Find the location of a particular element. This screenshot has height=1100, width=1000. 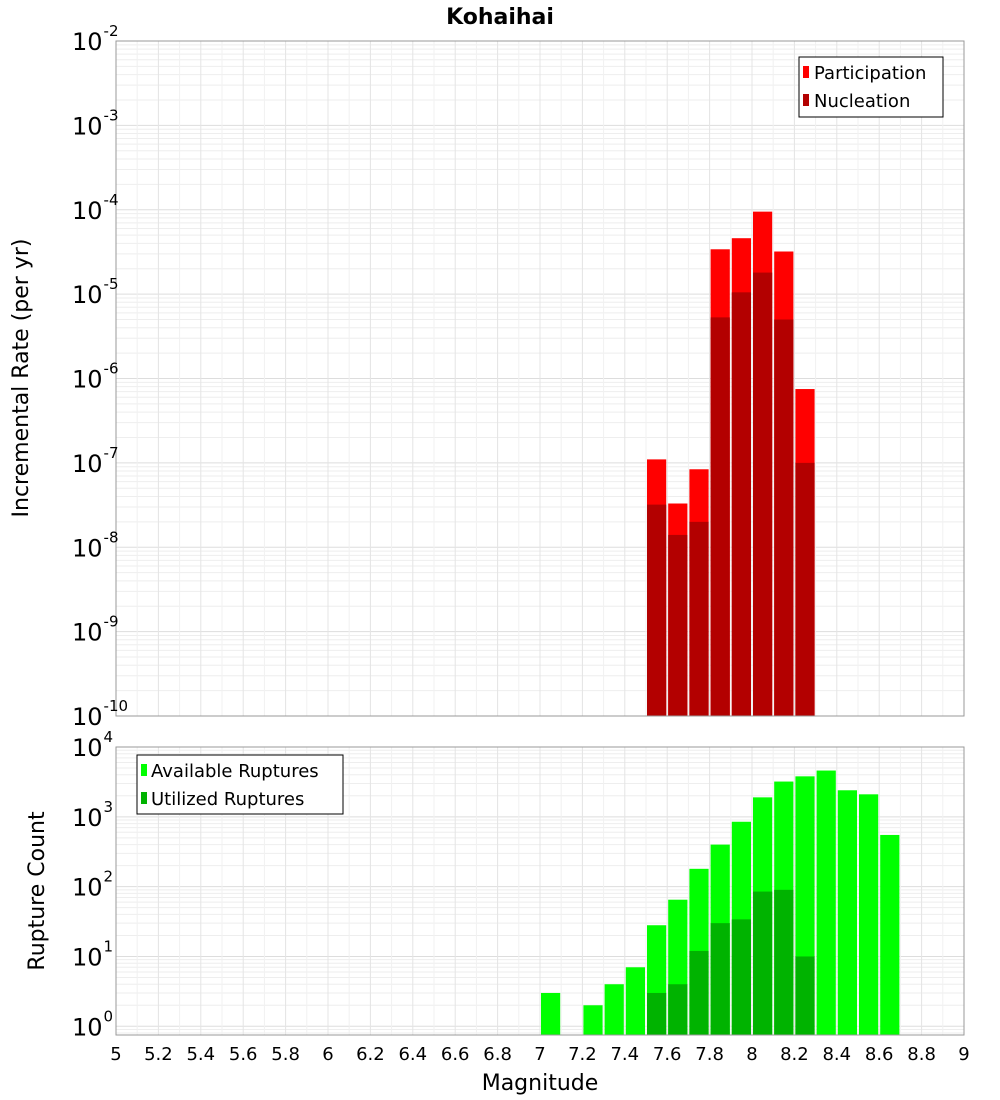

legend-label-utilized: Utilized Ruptures is located at coordinates (227, 799).